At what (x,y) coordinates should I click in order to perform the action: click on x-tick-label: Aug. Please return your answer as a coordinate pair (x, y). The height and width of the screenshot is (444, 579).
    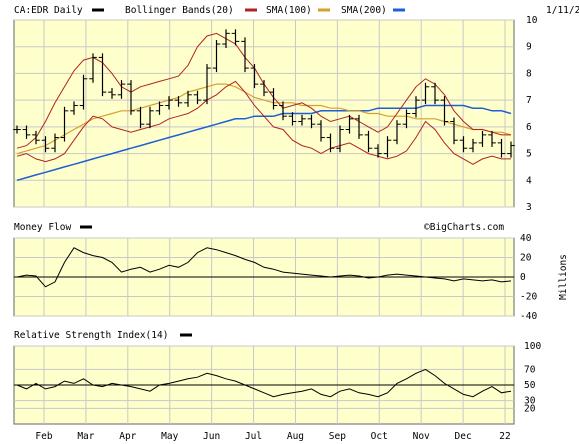
    Looking at the image, I should click on (295, 436).